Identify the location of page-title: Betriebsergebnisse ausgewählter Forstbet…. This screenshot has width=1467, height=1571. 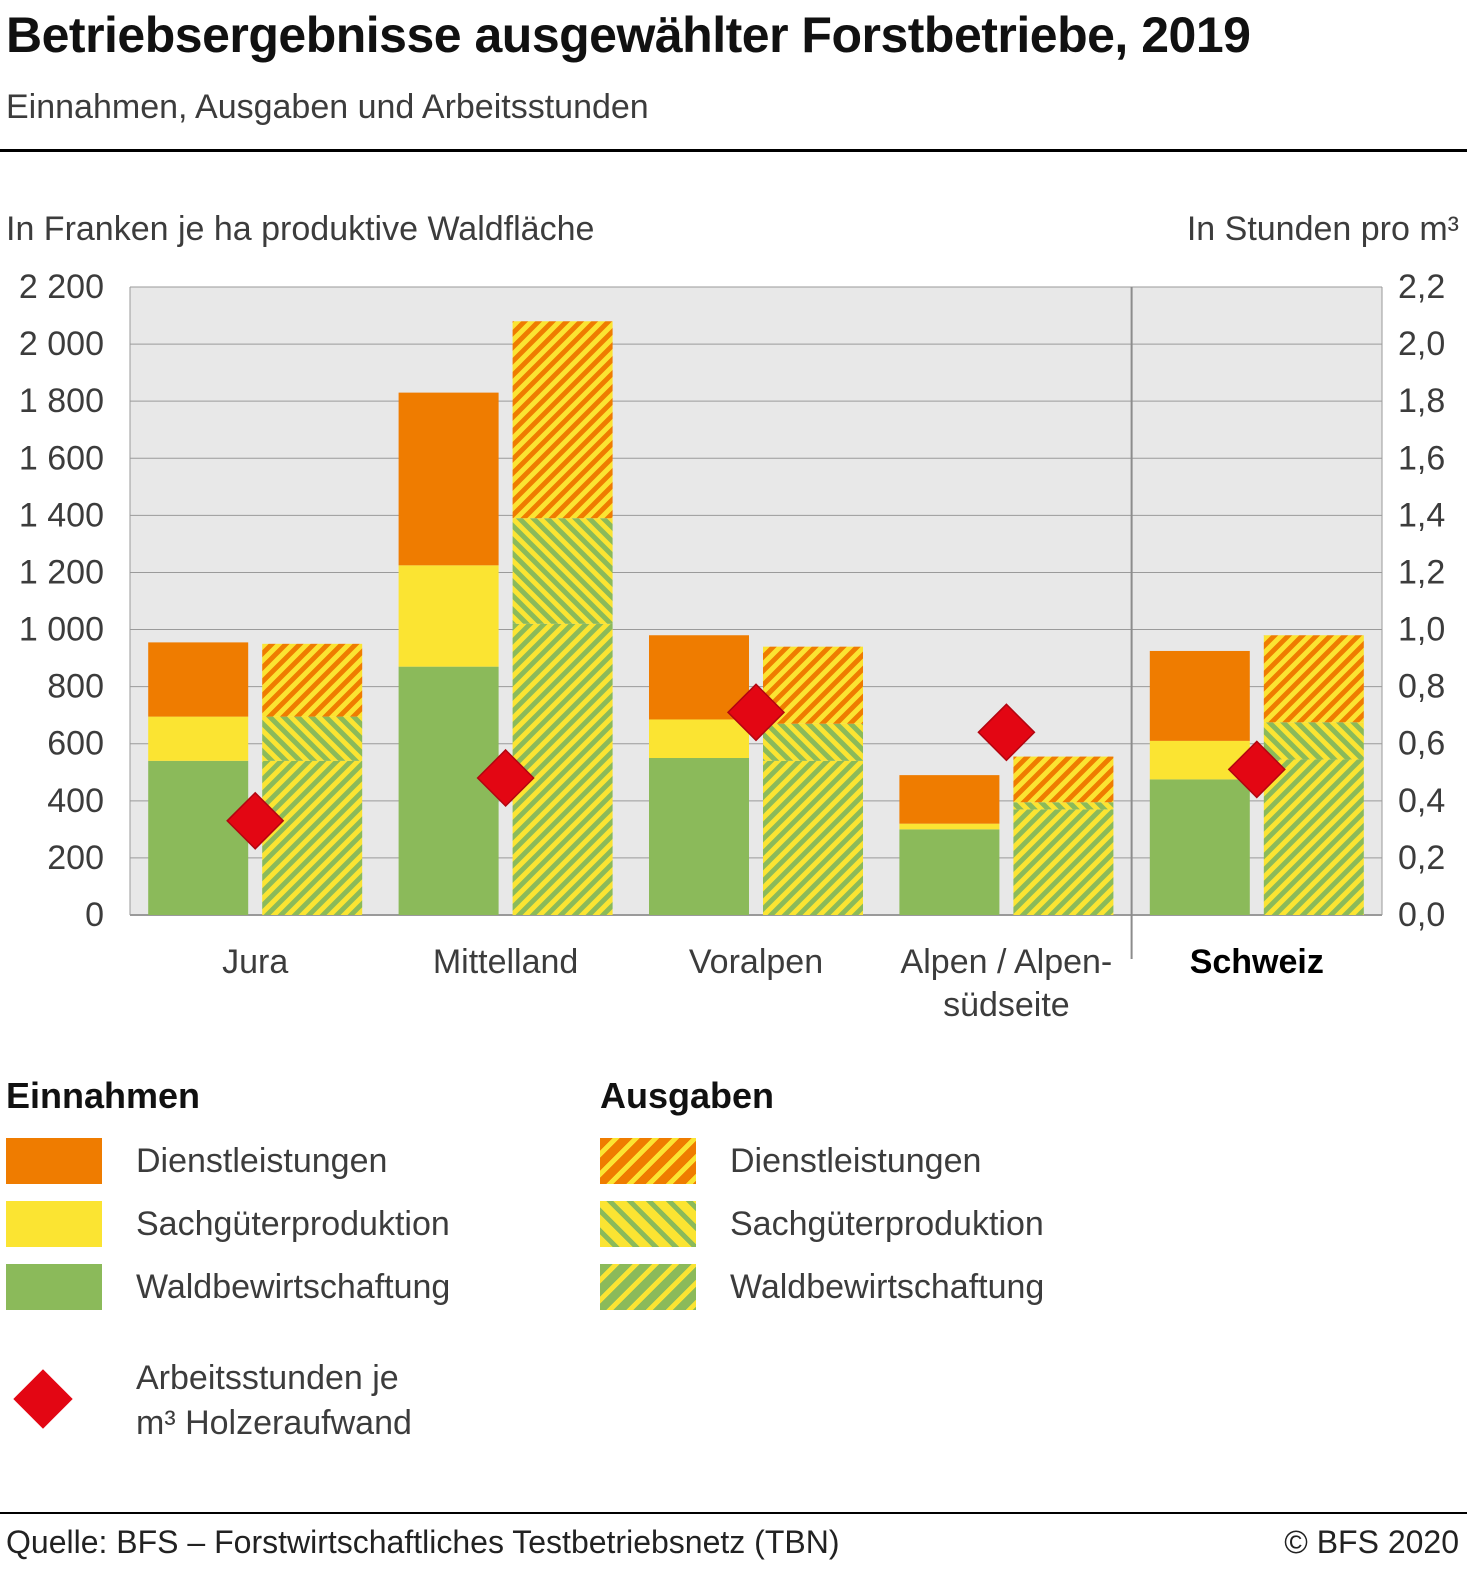
(628, 35).